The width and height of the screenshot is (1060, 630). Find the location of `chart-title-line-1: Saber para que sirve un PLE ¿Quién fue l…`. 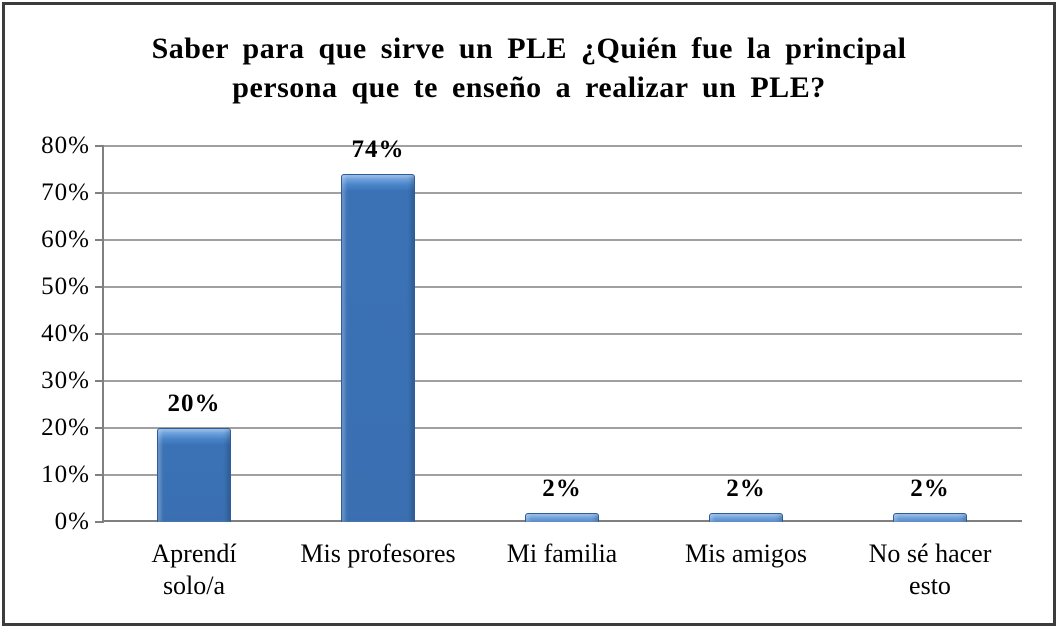

chart-title-line-1: Saber para que sirve un PLE ¿Quién fue l… is located at coordinates (529, 48).